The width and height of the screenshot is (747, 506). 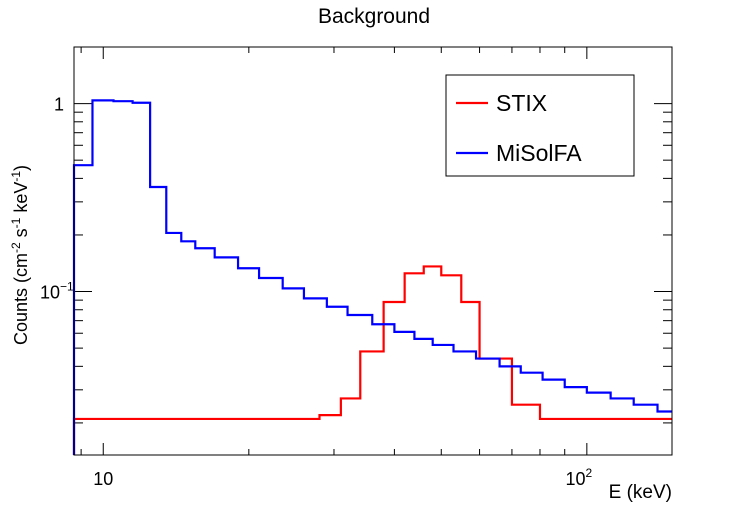 I want to click on y-tick-label: 1, so click(x=59, y=105).